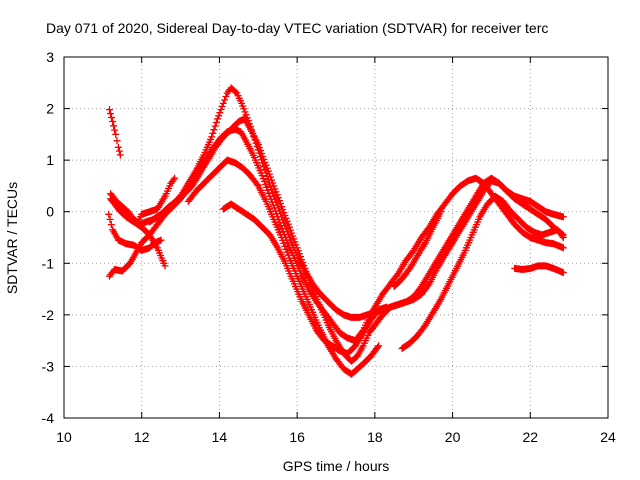  I want to click on x-tick-label: 10, so click(64, 437).